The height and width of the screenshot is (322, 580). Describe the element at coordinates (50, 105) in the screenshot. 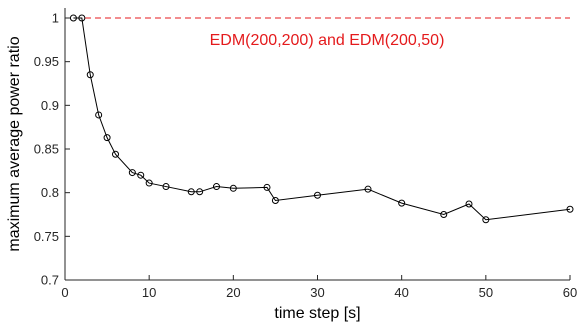

I see `y-tick-label: 0.9` at that location.